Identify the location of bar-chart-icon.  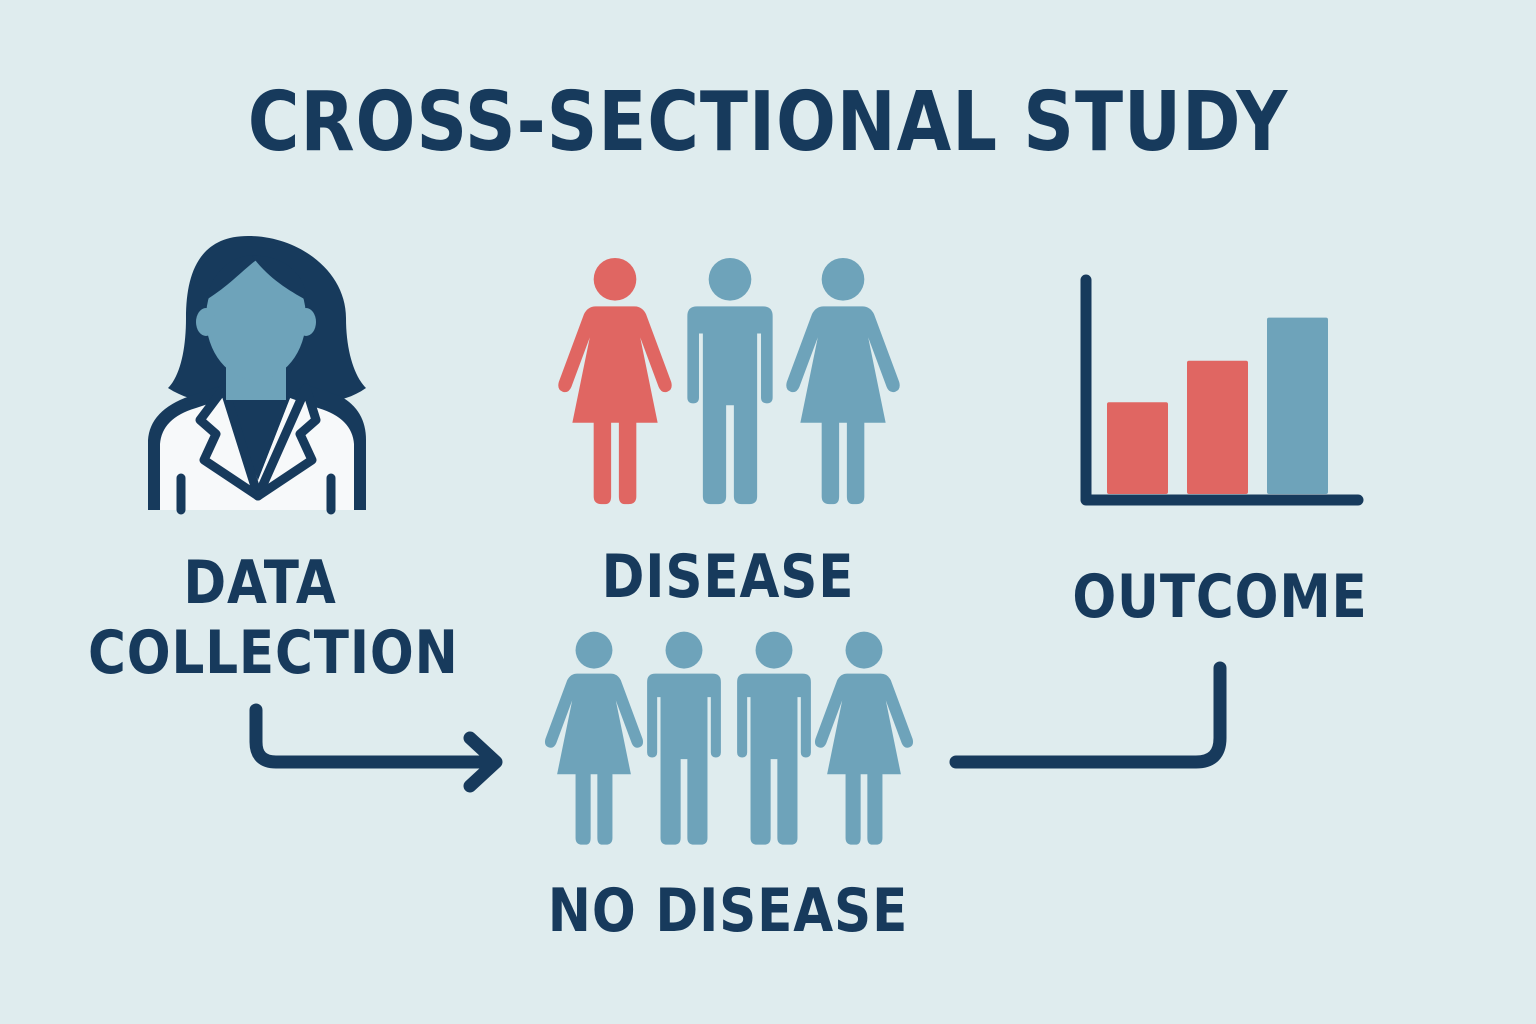
(1222, 390).